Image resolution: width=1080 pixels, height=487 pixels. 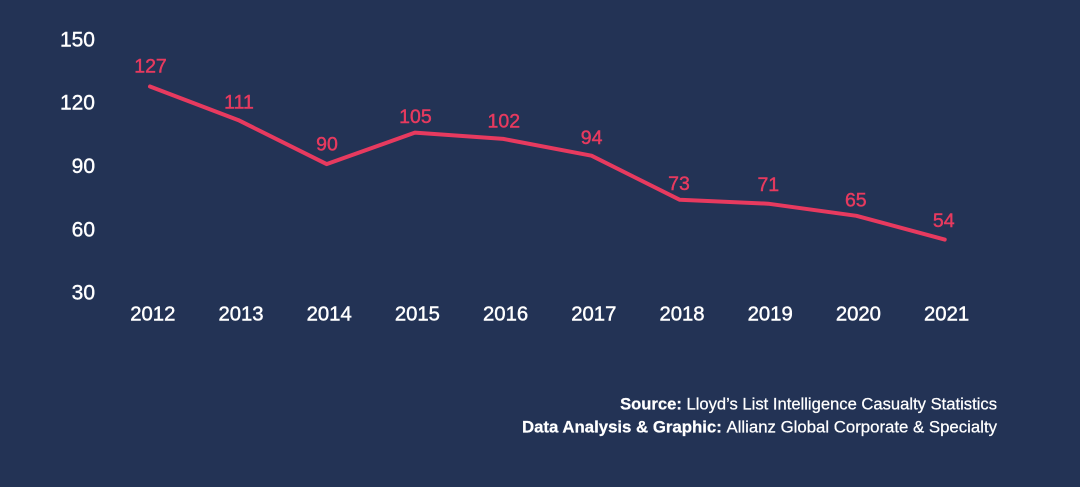 I want to click on svg-text: 2016, so click(x=505, y=314).